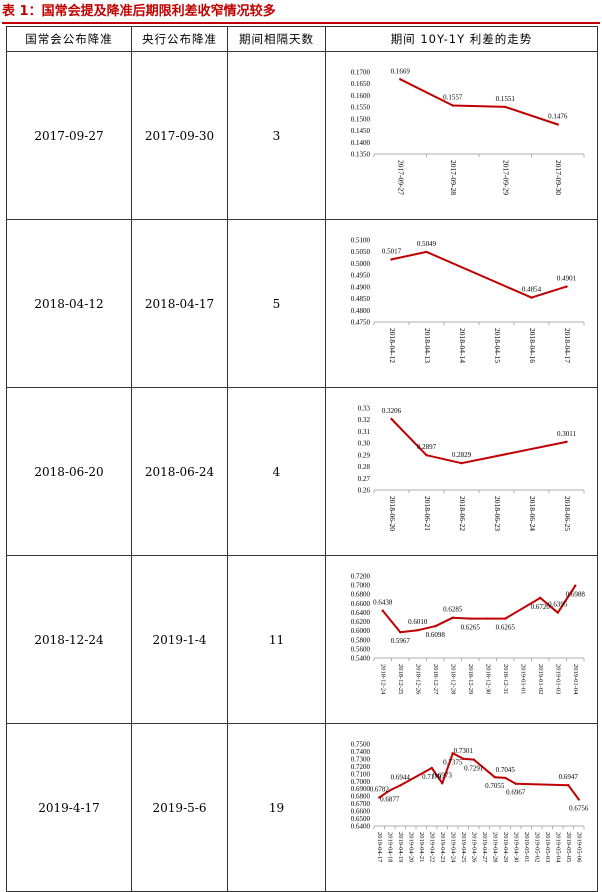 This screenshot has width=602, height=892. Describe the element at coordinates (470, 679) in the screenshot. I see `x-tick-label: 2018-12-29` at that location.